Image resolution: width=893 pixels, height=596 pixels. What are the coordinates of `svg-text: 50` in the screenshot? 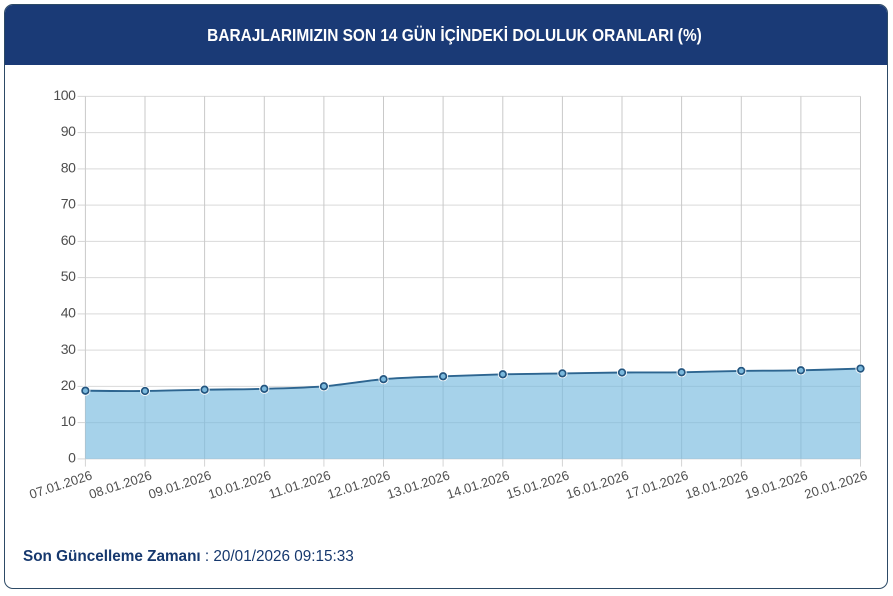 It's located at (68, 276).